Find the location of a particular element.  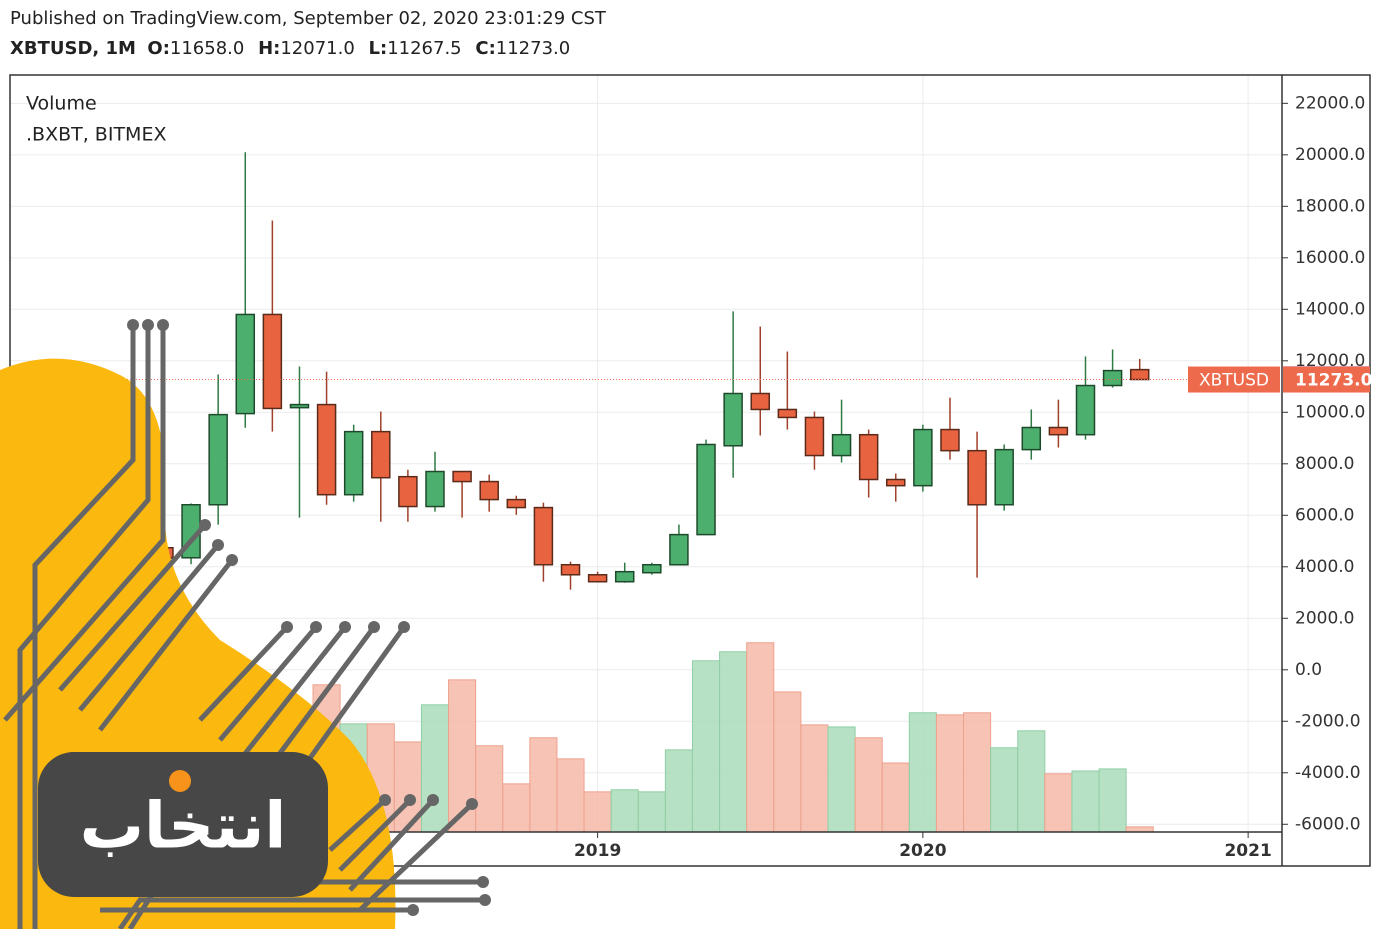

logo-coin is located at coordinates (180, 781).